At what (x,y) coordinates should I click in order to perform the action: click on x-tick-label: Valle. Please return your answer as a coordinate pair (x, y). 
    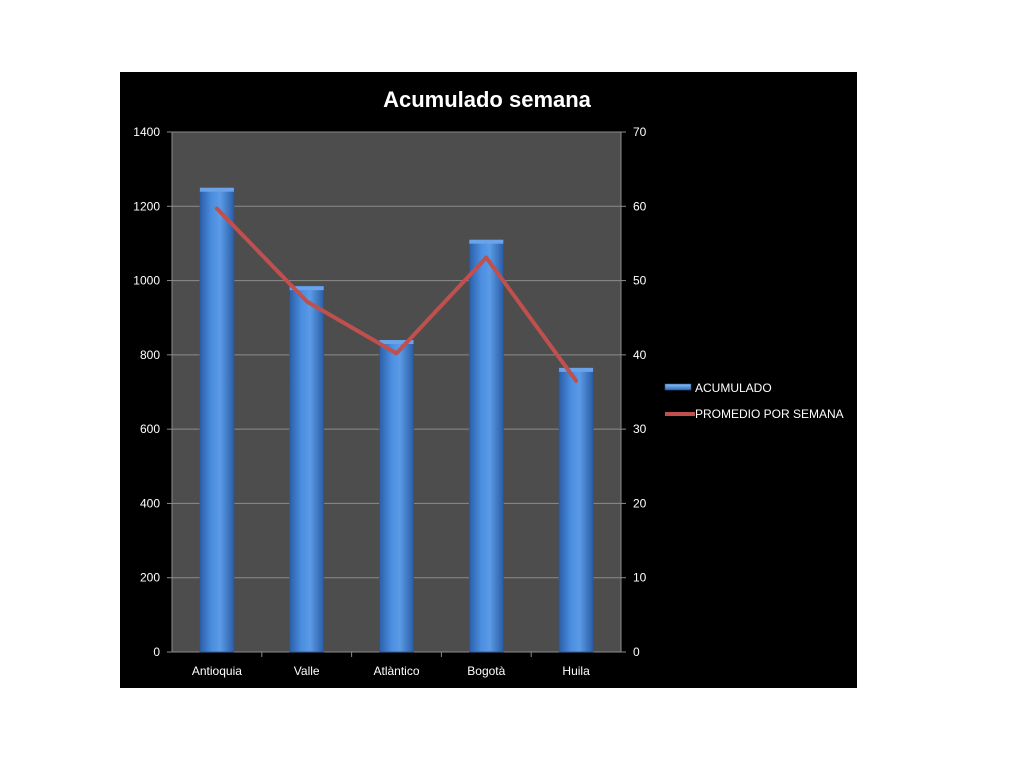
    Looking at the image, I should click on (307, 671).